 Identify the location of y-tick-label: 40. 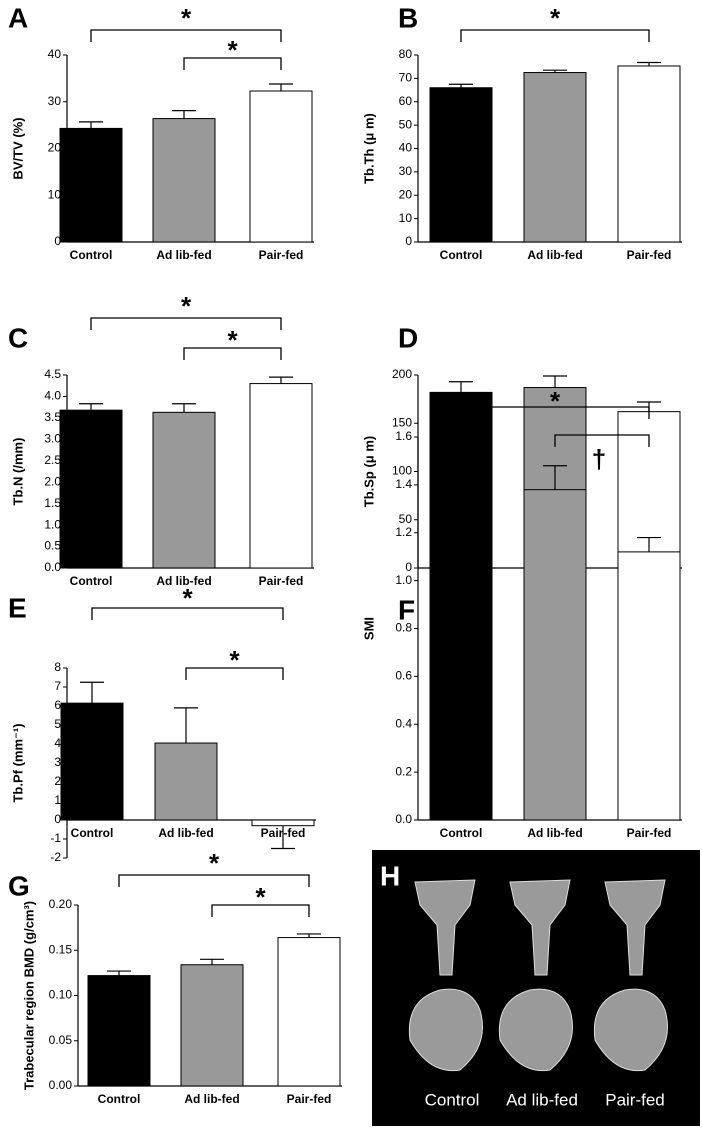
(55, 54).